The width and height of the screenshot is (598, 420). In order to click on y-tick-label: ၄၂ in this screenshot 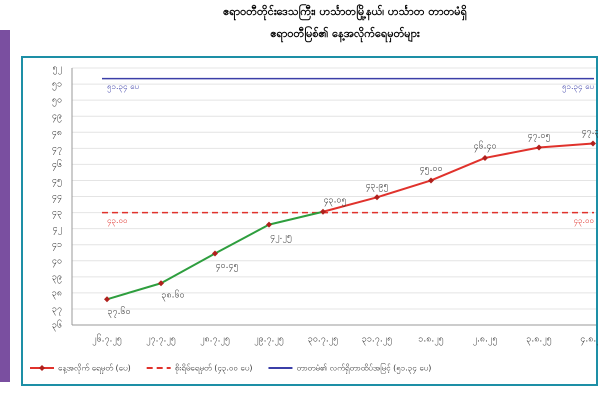, I will do `click(57, 229)`.